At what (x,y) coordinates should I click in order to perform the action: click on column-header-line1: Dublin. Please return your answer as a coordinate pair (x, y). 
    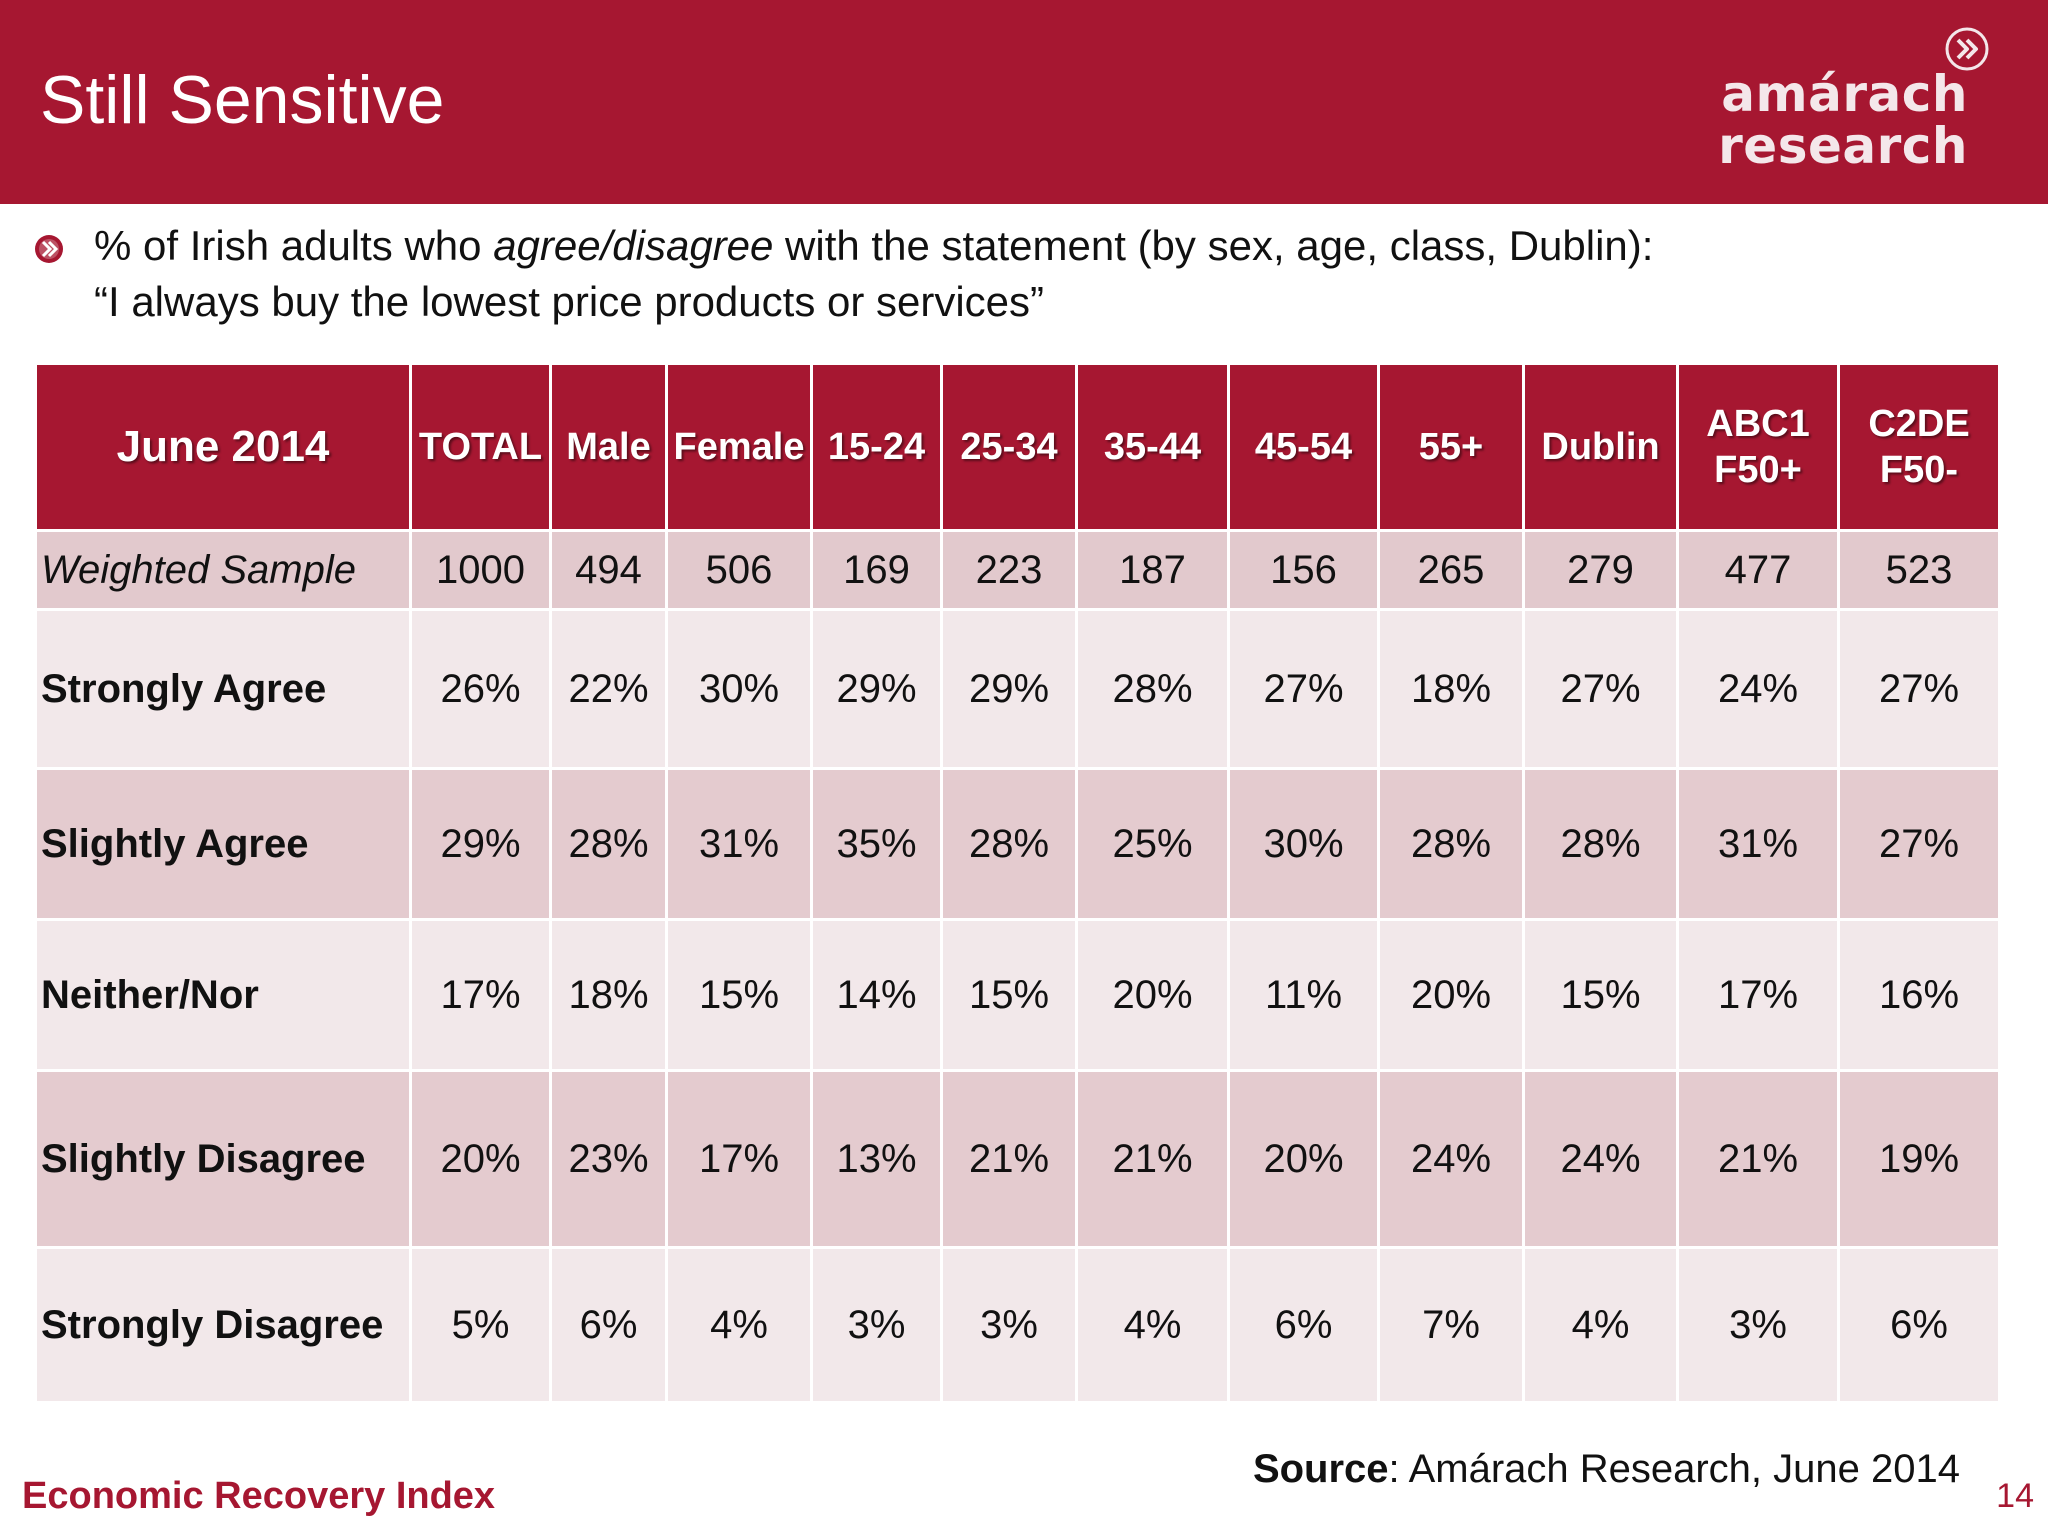
    Looking at the image, I should click on (1600, 447).